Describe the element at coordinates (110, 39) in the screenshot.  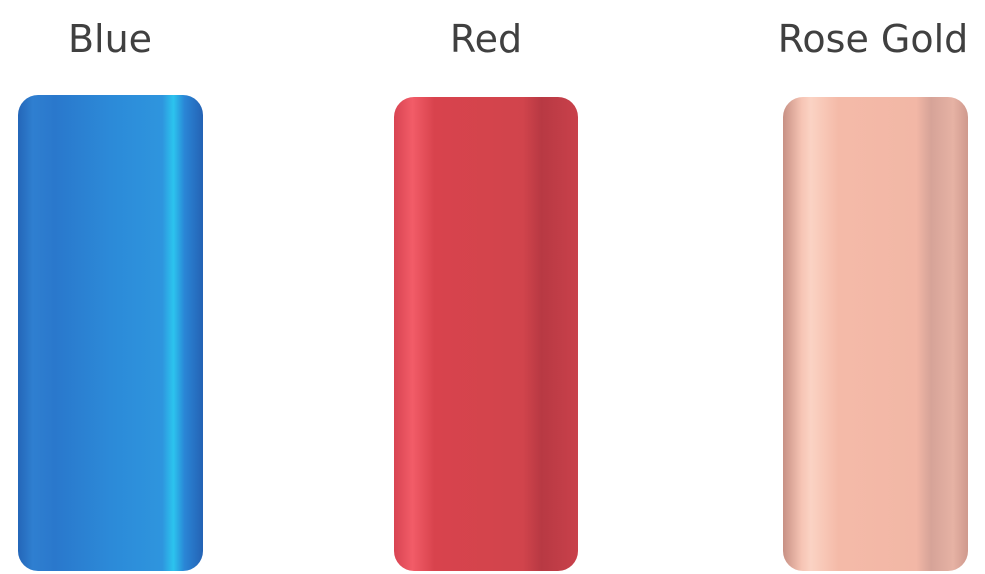
I see `swatch-label: Blue` at that location.